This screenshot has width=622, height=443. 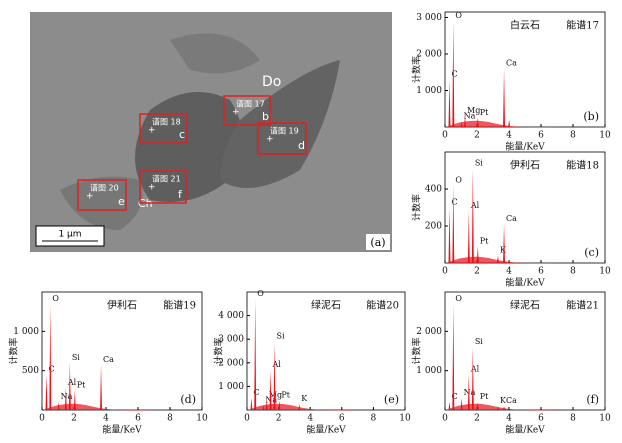 I want to click on peak-label: Mg, so click(x=473, y=110).